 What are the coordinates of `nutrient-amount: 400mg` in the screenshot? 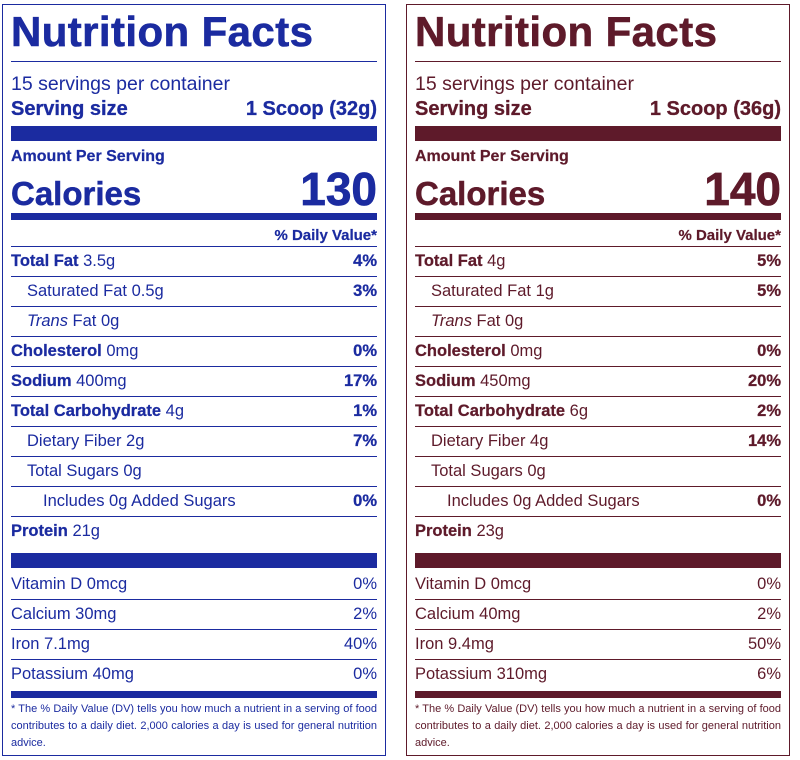 It's located at (101, 381).